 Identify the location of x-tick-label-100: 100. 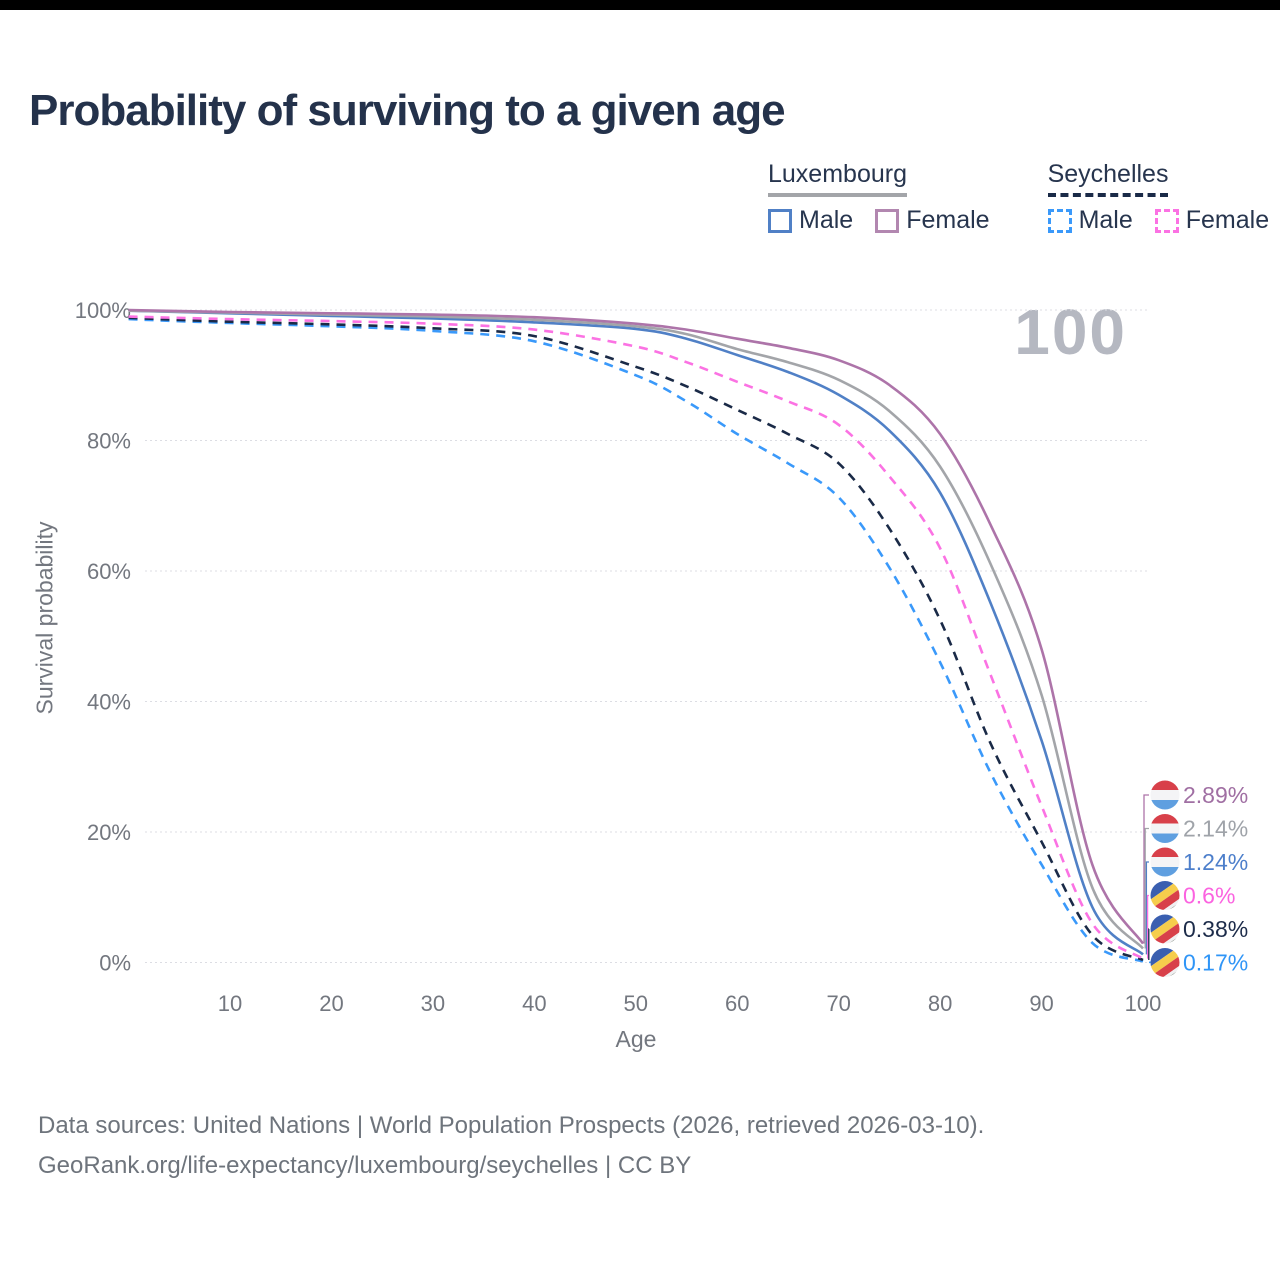
(1143, 1003).